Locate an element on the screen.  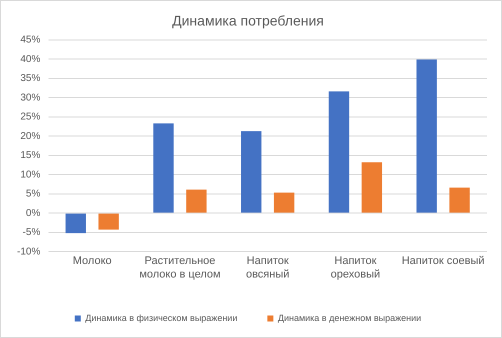
y-tick-label: 25% is located at coordinates (30, 117).